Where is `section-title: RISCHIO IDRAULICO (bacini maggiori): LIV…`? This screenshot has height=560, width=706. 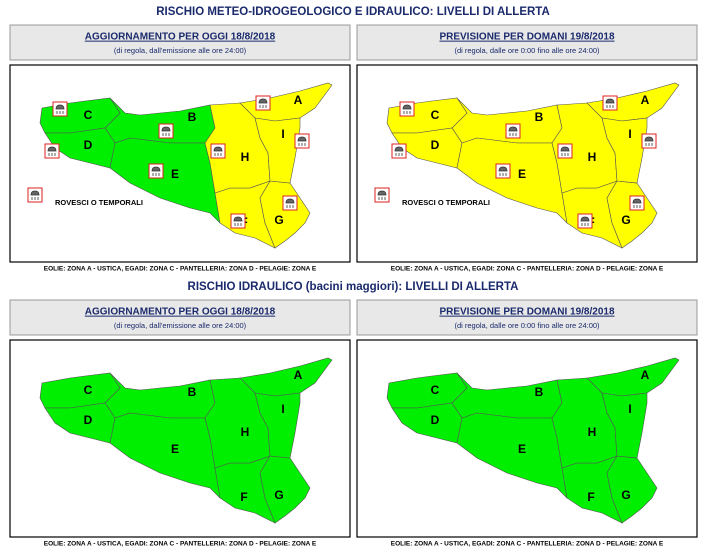
section-title: RISCHIO IDRAULICO (bacini maggiori): LIV… is located at coordinates (353, 287).